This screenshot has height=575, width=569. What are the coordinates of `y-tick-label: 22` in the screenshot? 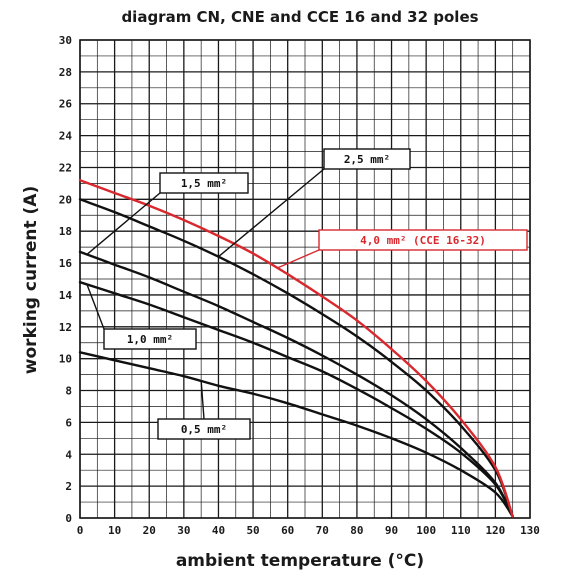 It's located at (65, 167).